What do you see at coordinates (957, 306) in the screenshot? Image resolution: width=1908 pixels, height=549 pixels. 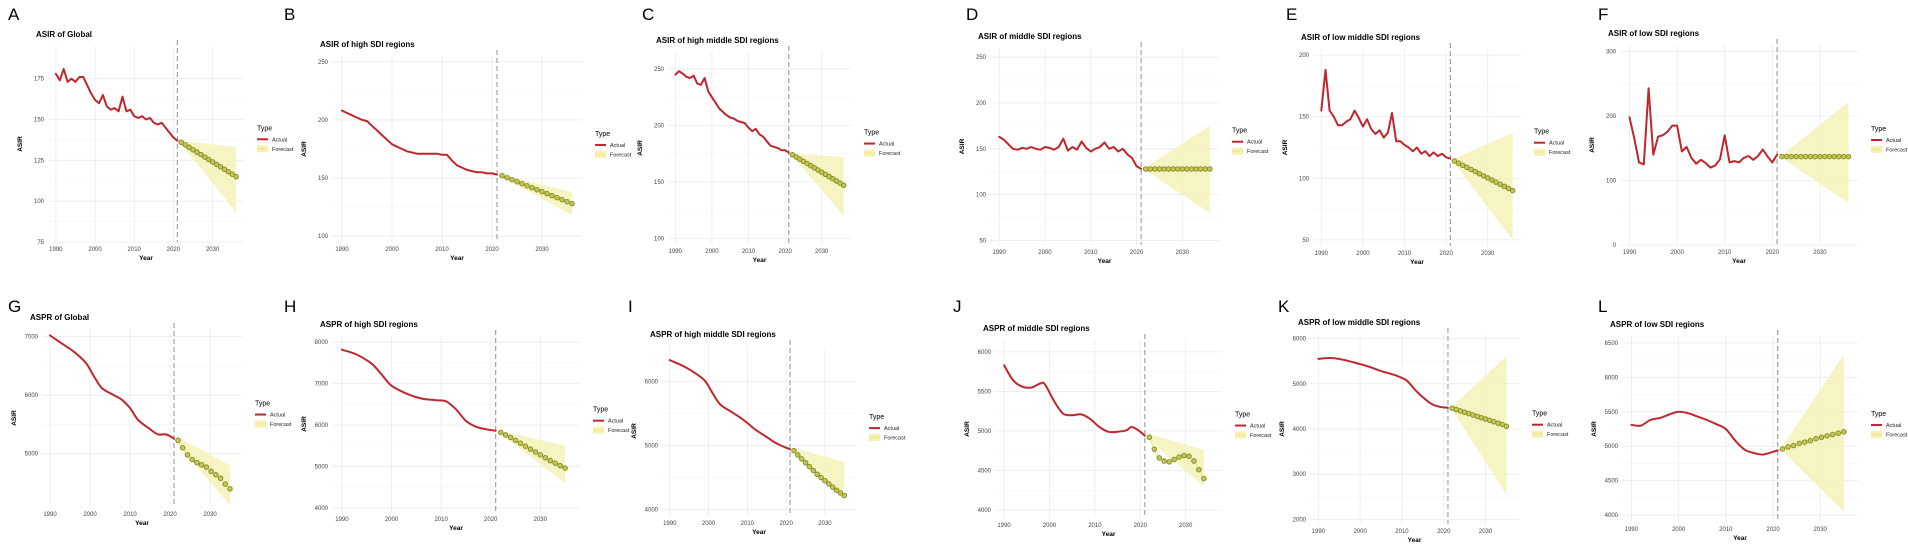 I see `panel-letter: J` at bounding box center [957, 306].